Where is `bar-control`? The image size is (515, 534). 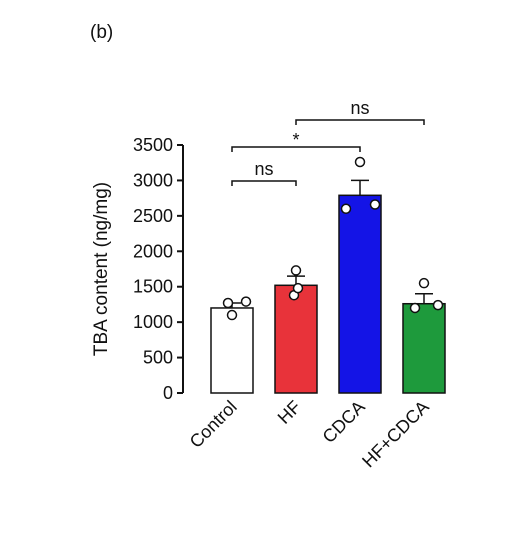
bar-control is located at coordinates (232, 350).